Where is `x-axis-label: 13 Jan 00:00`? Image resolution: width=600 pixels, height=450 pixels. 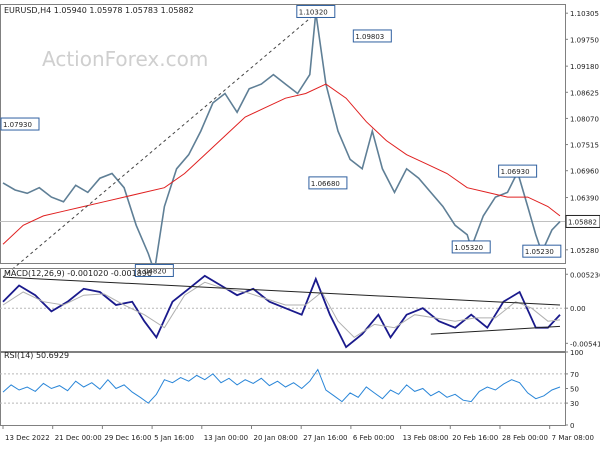 x-axis-label: 13 Jan 00:00 is located at coordinates (226, 438).